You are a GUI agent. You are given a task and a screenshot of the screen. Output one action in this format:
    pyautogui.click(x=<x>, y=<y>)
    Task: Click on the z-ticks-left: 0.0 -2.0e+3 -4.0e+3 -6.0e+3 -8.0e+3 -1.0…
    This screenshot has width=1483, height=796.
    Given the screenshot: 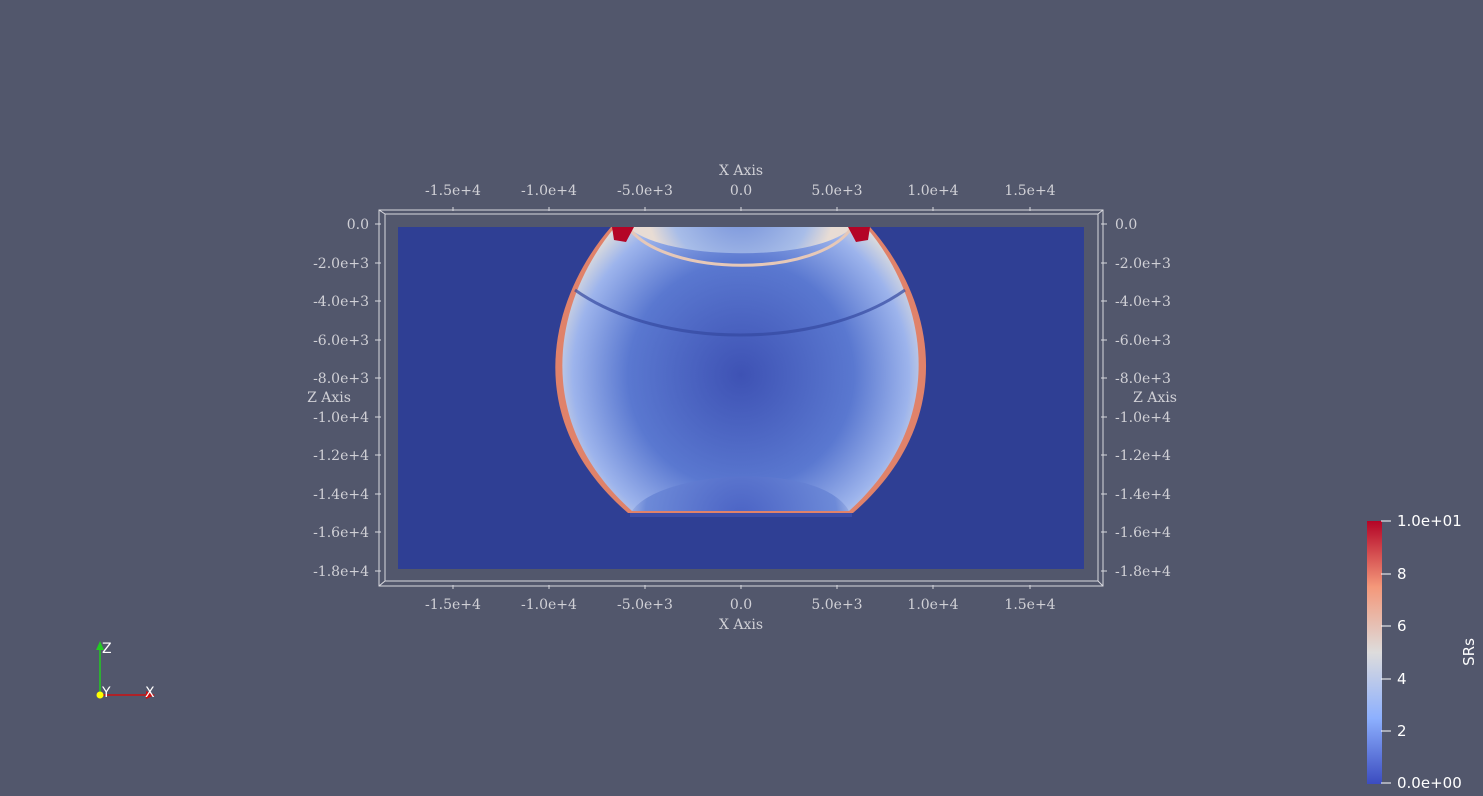 What is the action you would take?
    pyautogui.click(x=341, y=398)
    